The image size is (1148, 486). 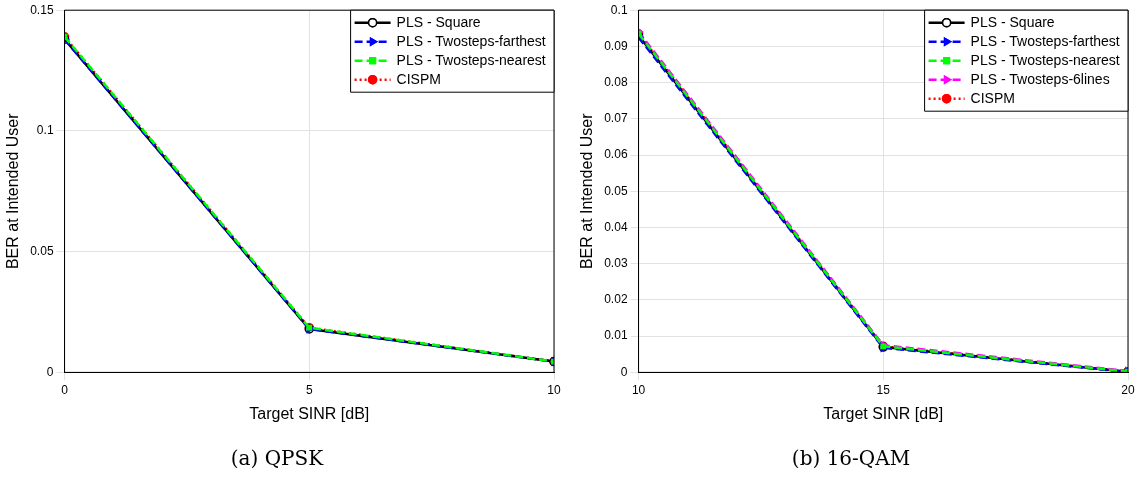 I want to click on y-tick-label: 0.03, so click(x=616, y=263).